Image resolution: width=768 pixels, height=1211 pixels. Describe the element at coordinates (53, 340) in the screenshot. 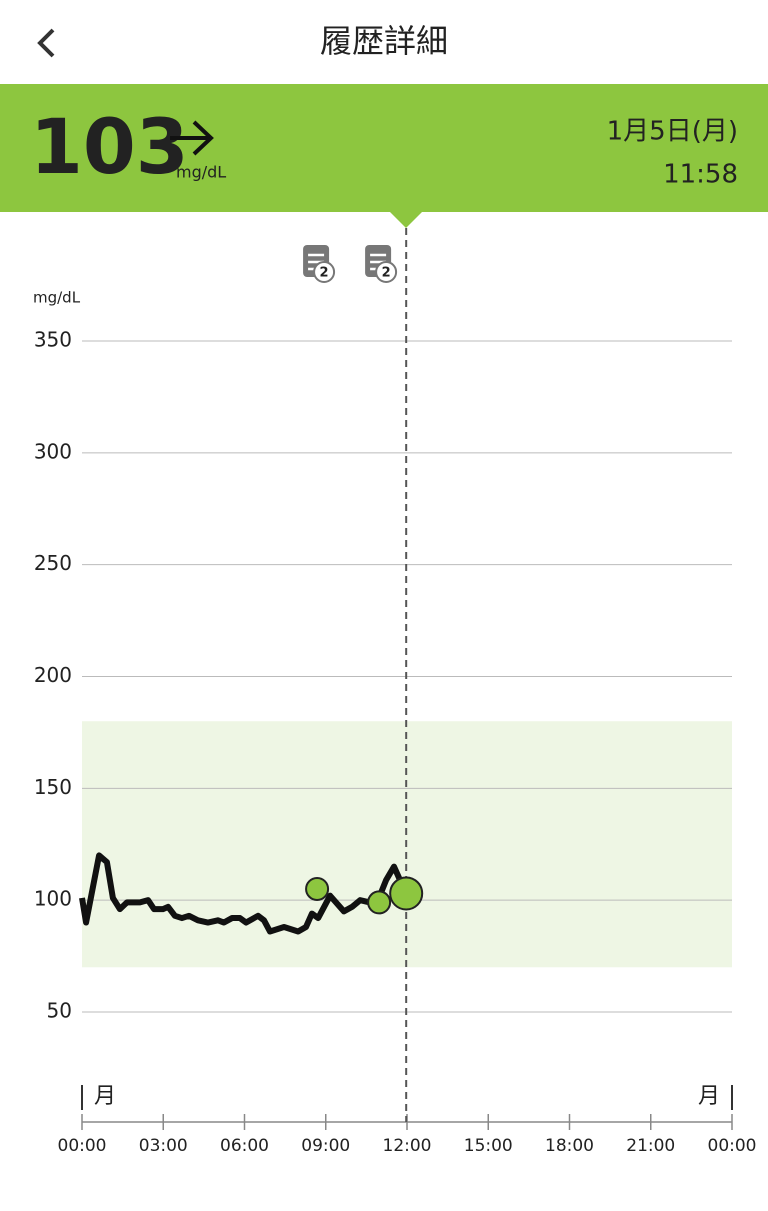

I see `y-tick-label: 350` at that location.